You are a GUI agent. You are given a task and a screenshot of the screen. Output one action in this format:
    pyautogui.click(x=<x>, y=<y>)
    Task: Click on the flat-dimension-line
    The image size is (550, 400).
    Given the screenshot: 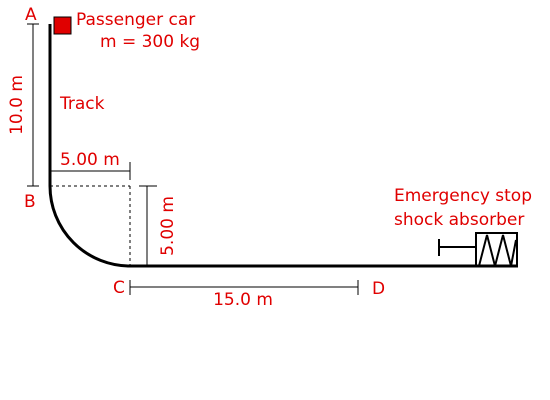 What is the action you would take?
    pyautogui.click(x=244, y=287)
    